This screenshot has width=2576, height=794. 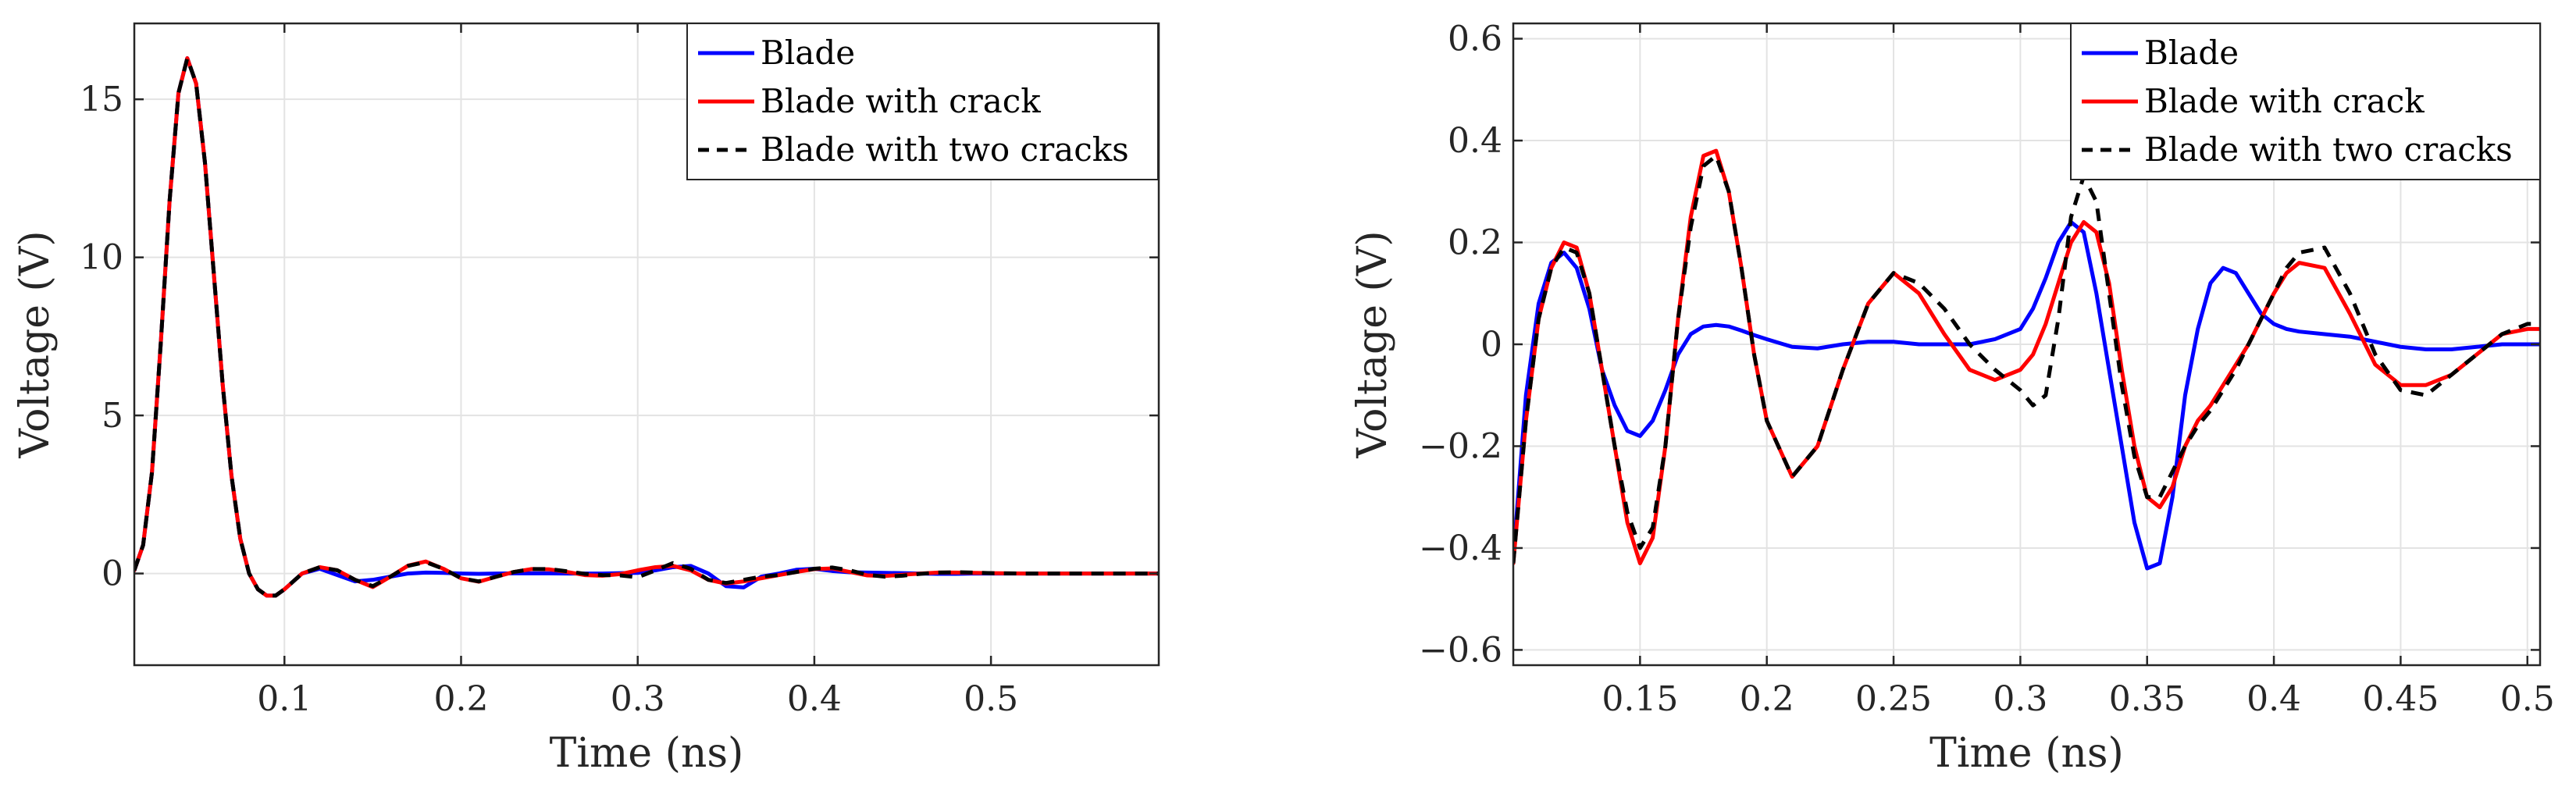 I want to click on y-tick-label: 0.6, so click(x=1475, y=40).